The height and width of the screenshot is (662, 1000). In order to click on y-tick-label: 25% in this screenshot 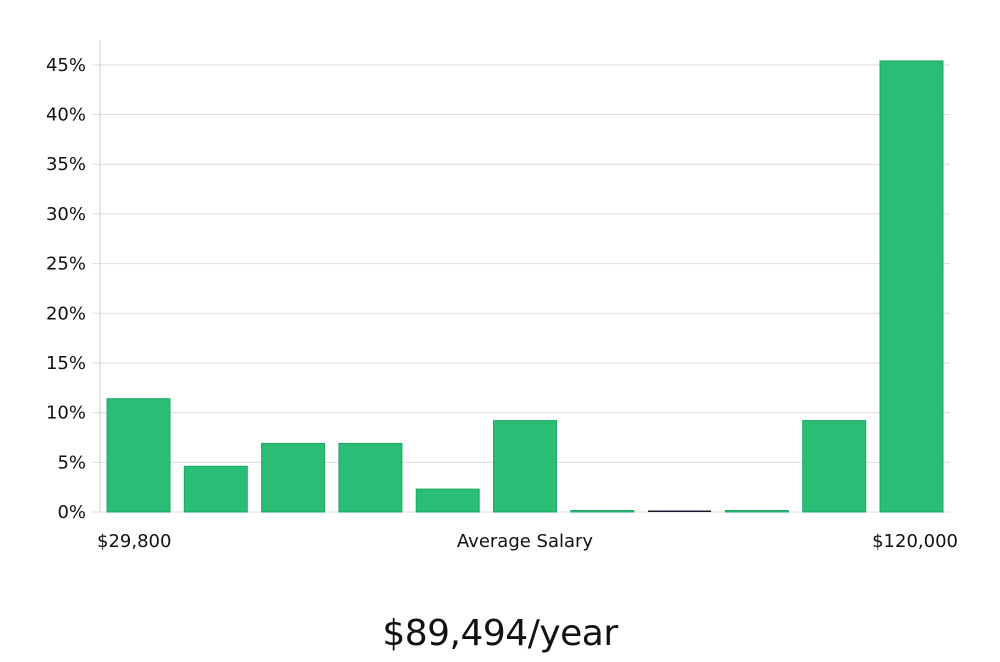, I will do `click(66, 264)`.